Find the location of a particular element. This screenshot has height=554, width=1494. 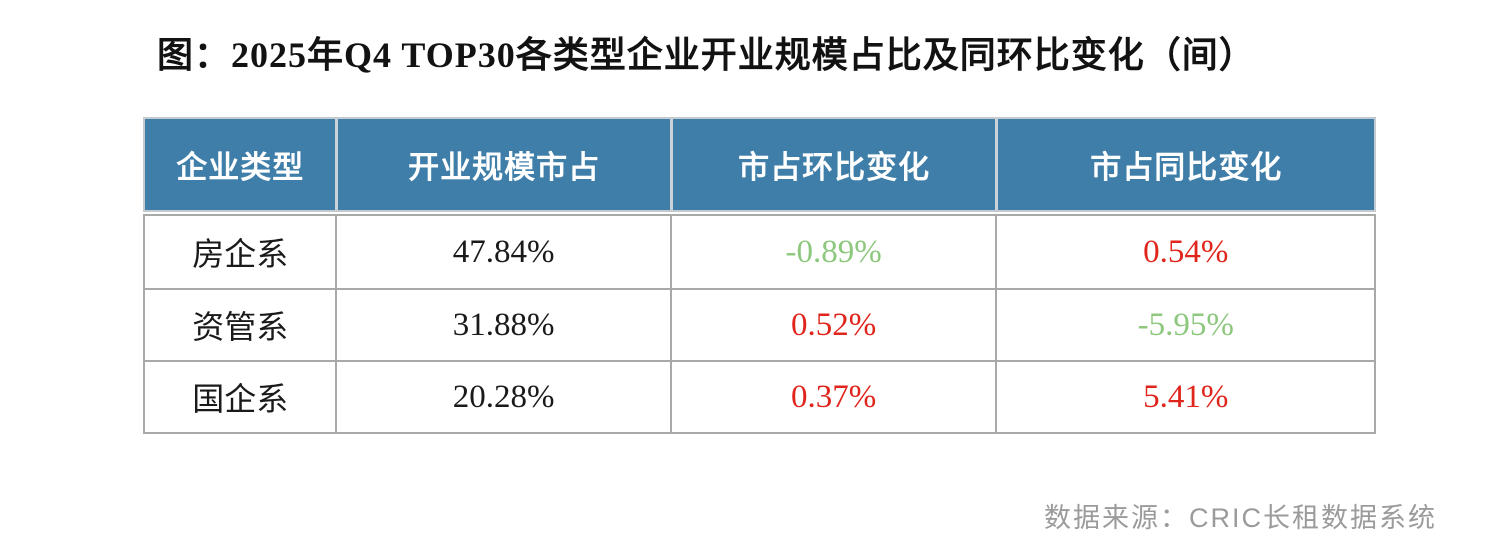

cell-share: 31.88% is located at coordinates (502, 325).